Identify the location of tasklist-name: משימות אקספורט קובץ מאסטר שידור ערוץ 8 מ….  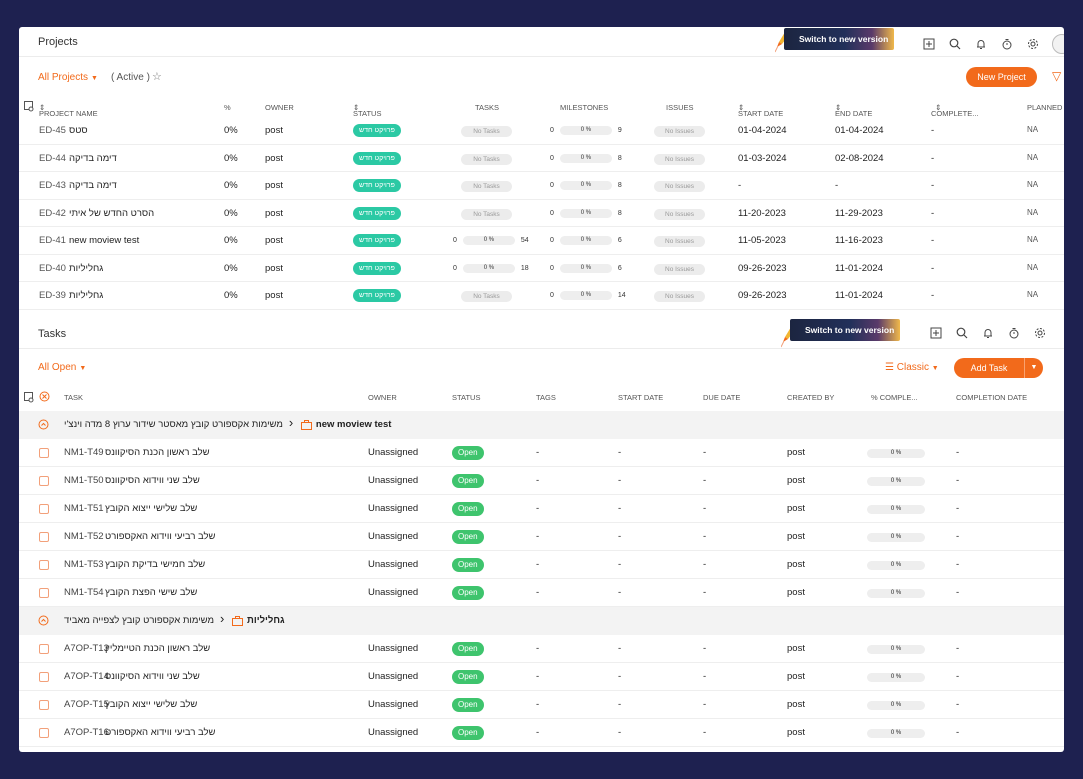
(173, 424).